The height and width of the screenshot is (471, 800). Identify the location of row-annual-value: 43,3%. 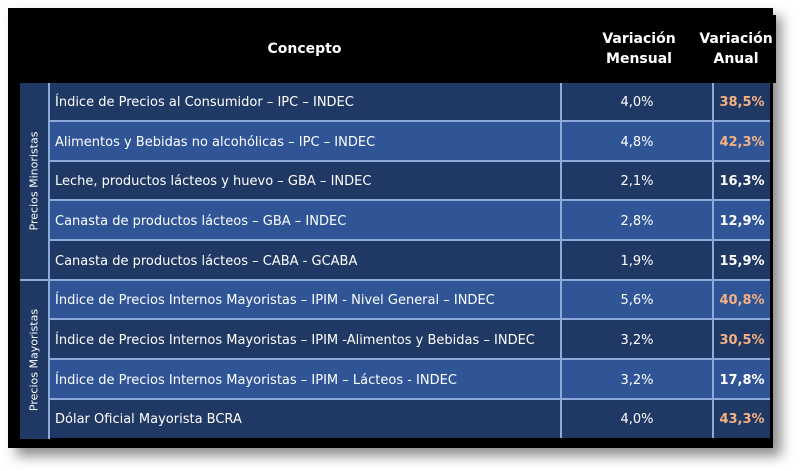
(742, 419).